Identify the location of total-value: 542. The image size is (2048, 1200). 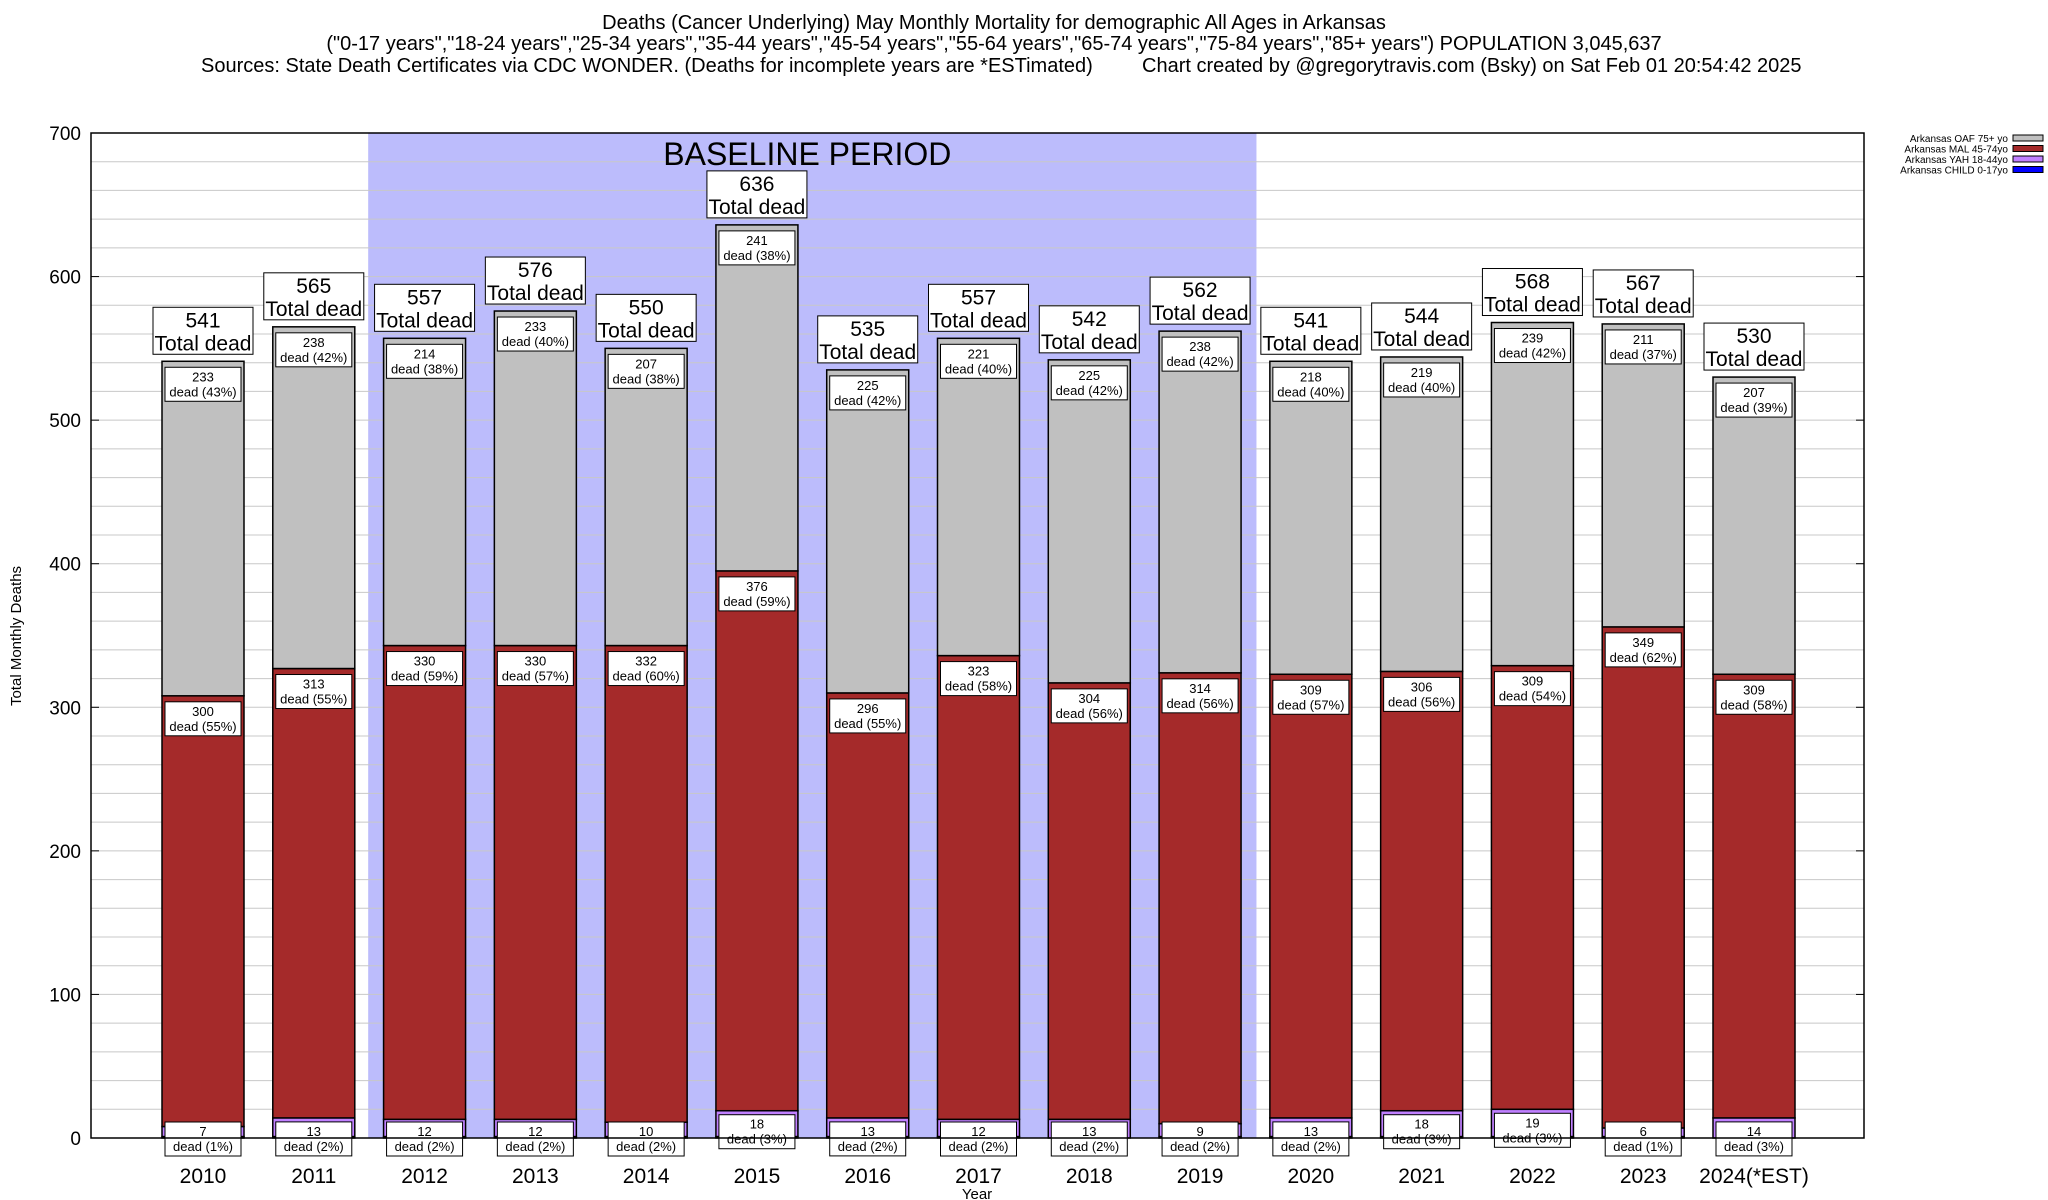
(1089, 319).